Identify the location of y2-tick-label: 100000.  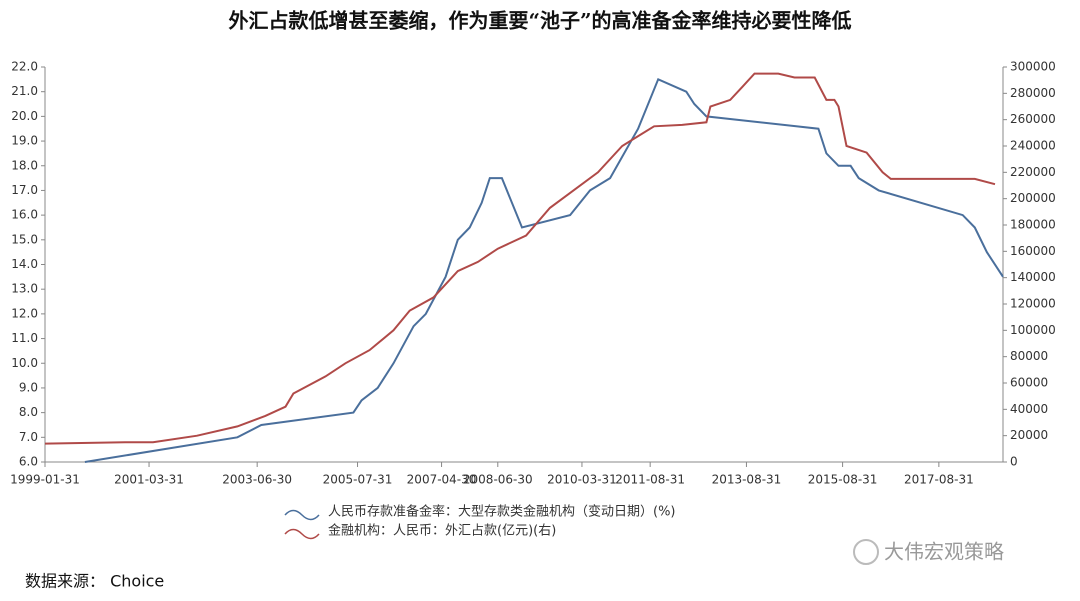
(1033, 330).